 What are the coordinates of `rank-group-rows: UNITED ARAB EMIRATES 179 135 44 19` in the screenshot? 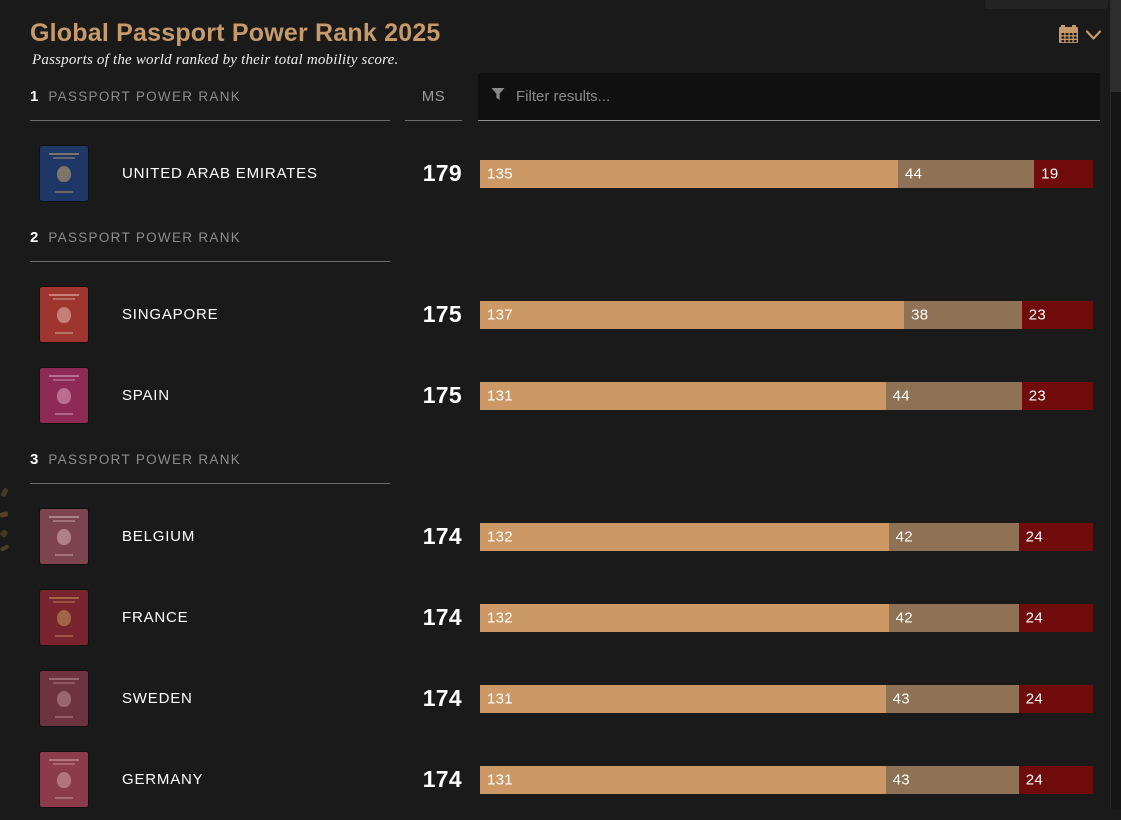 It's located at (560, 167).